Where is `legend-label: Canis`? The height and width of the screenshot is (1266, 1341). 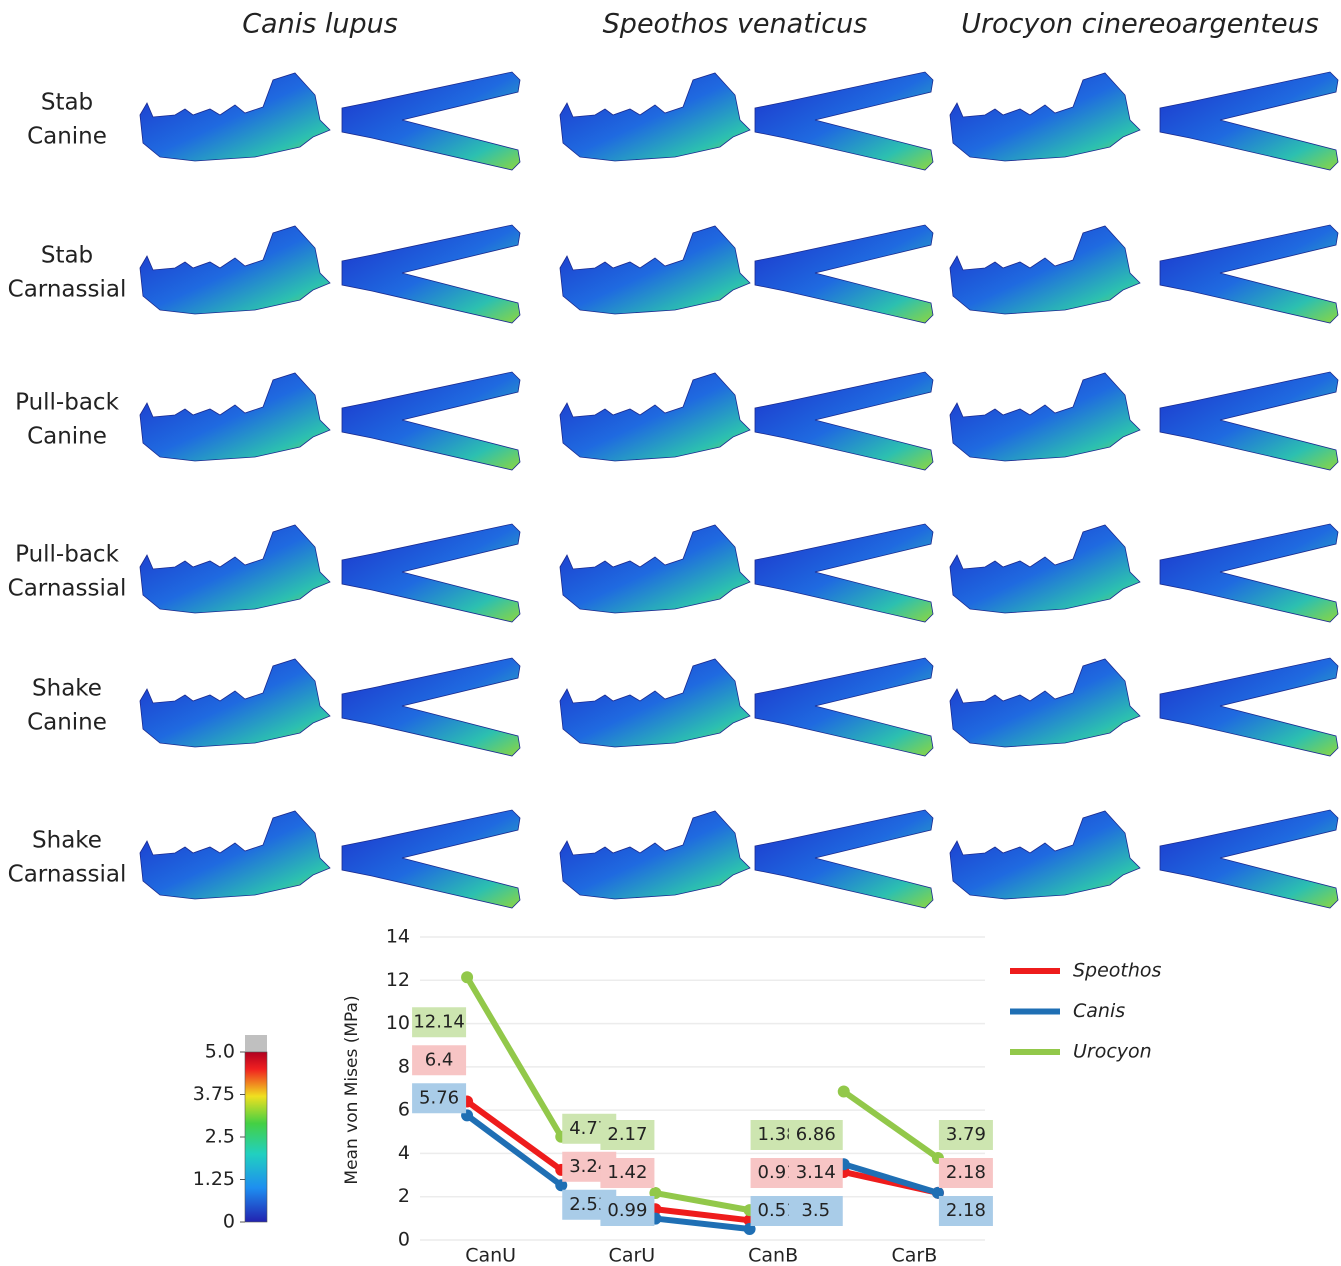
legend-label: Canis is located at coordinates (1099, 1011).